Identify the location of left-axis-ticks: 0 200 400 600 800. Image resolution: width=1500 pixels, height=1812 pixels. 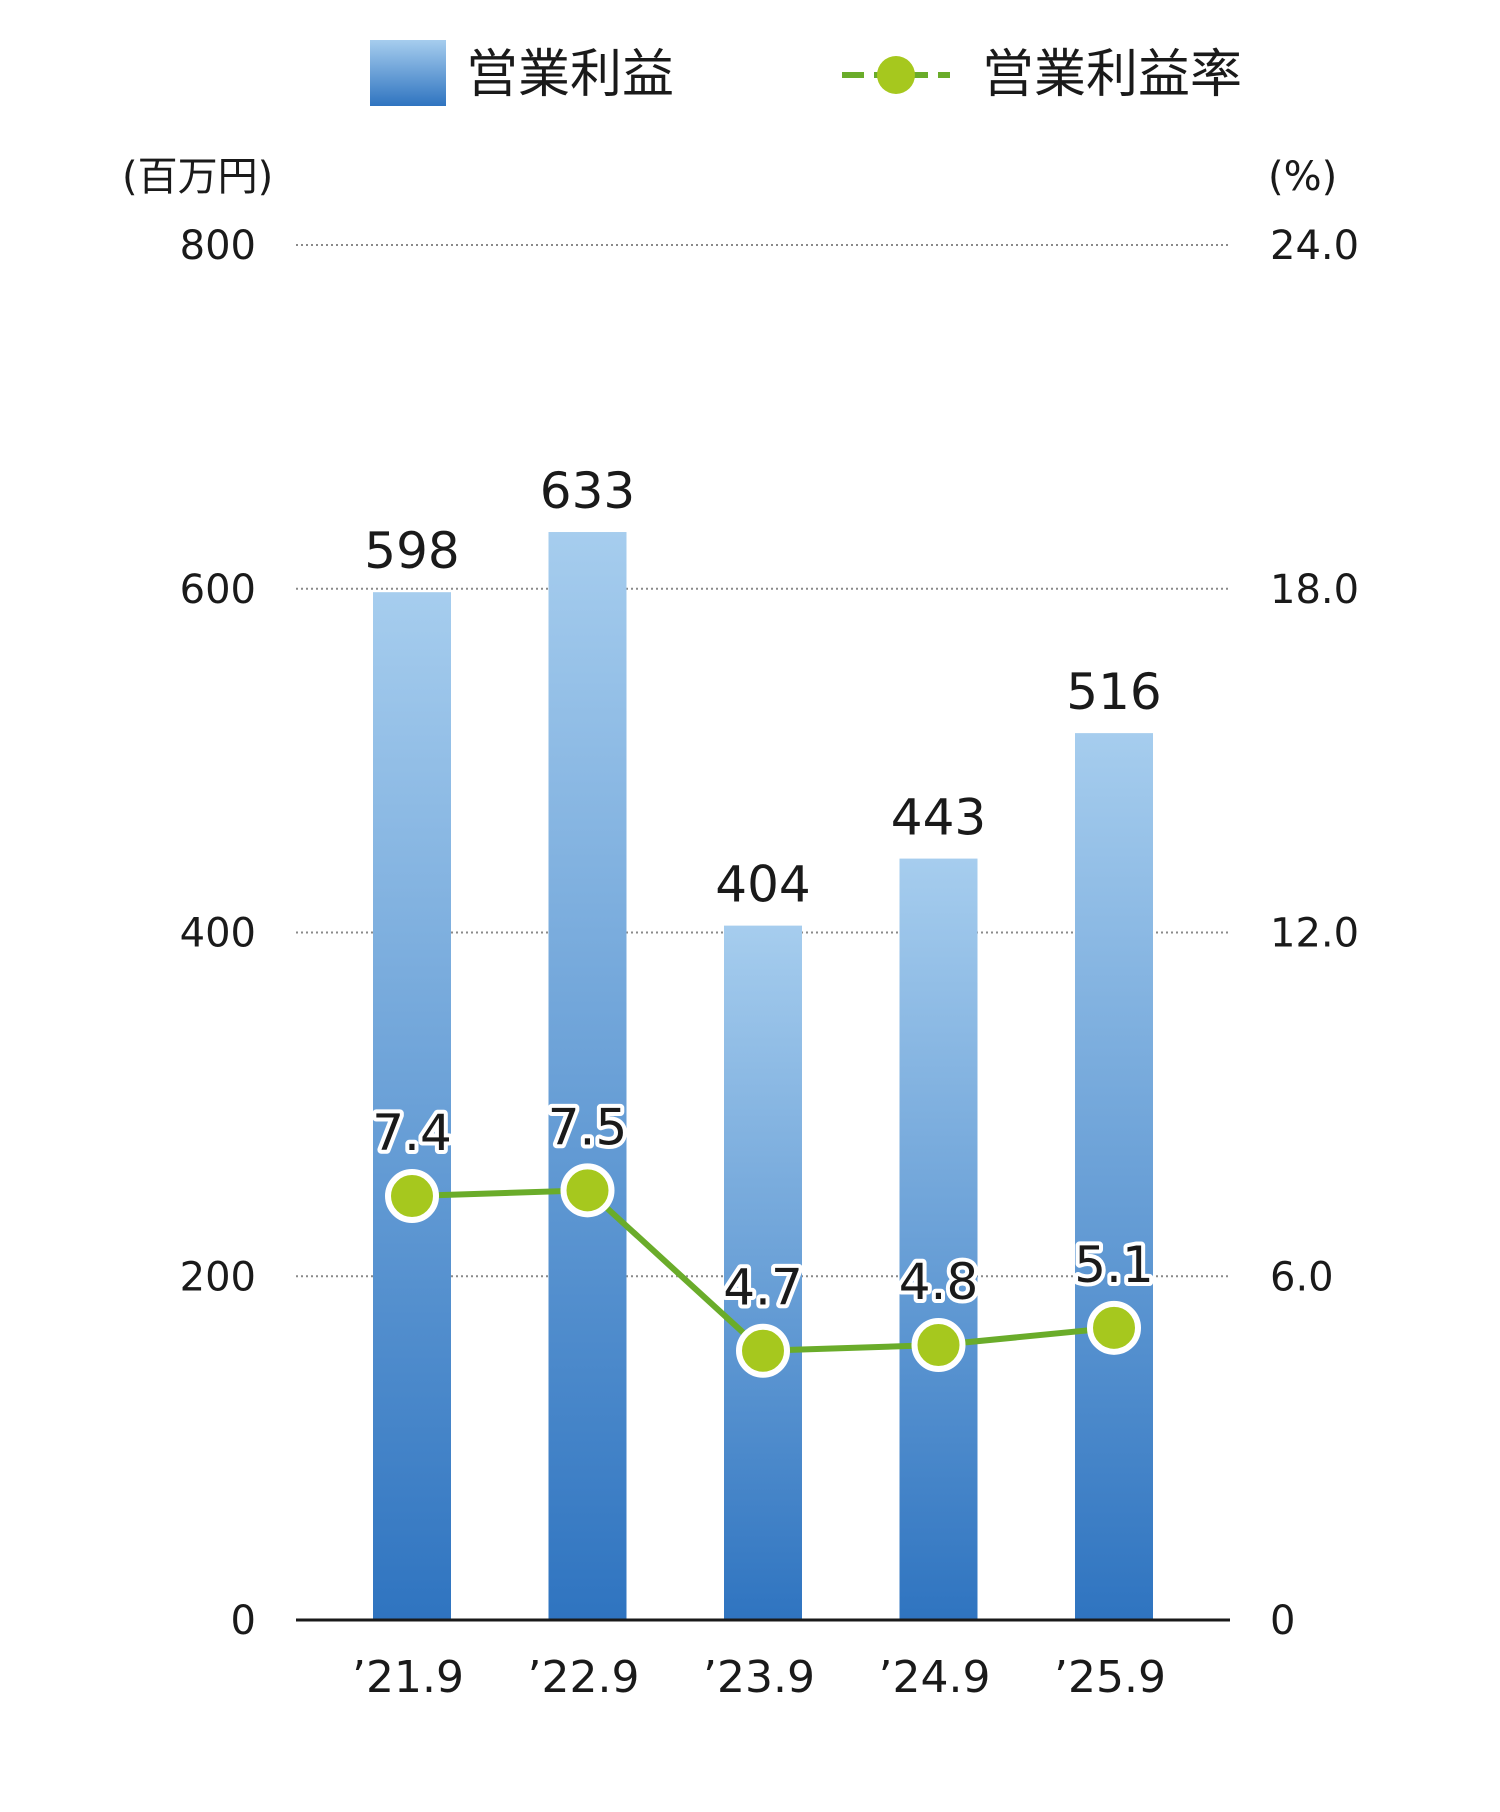
(218, 933).